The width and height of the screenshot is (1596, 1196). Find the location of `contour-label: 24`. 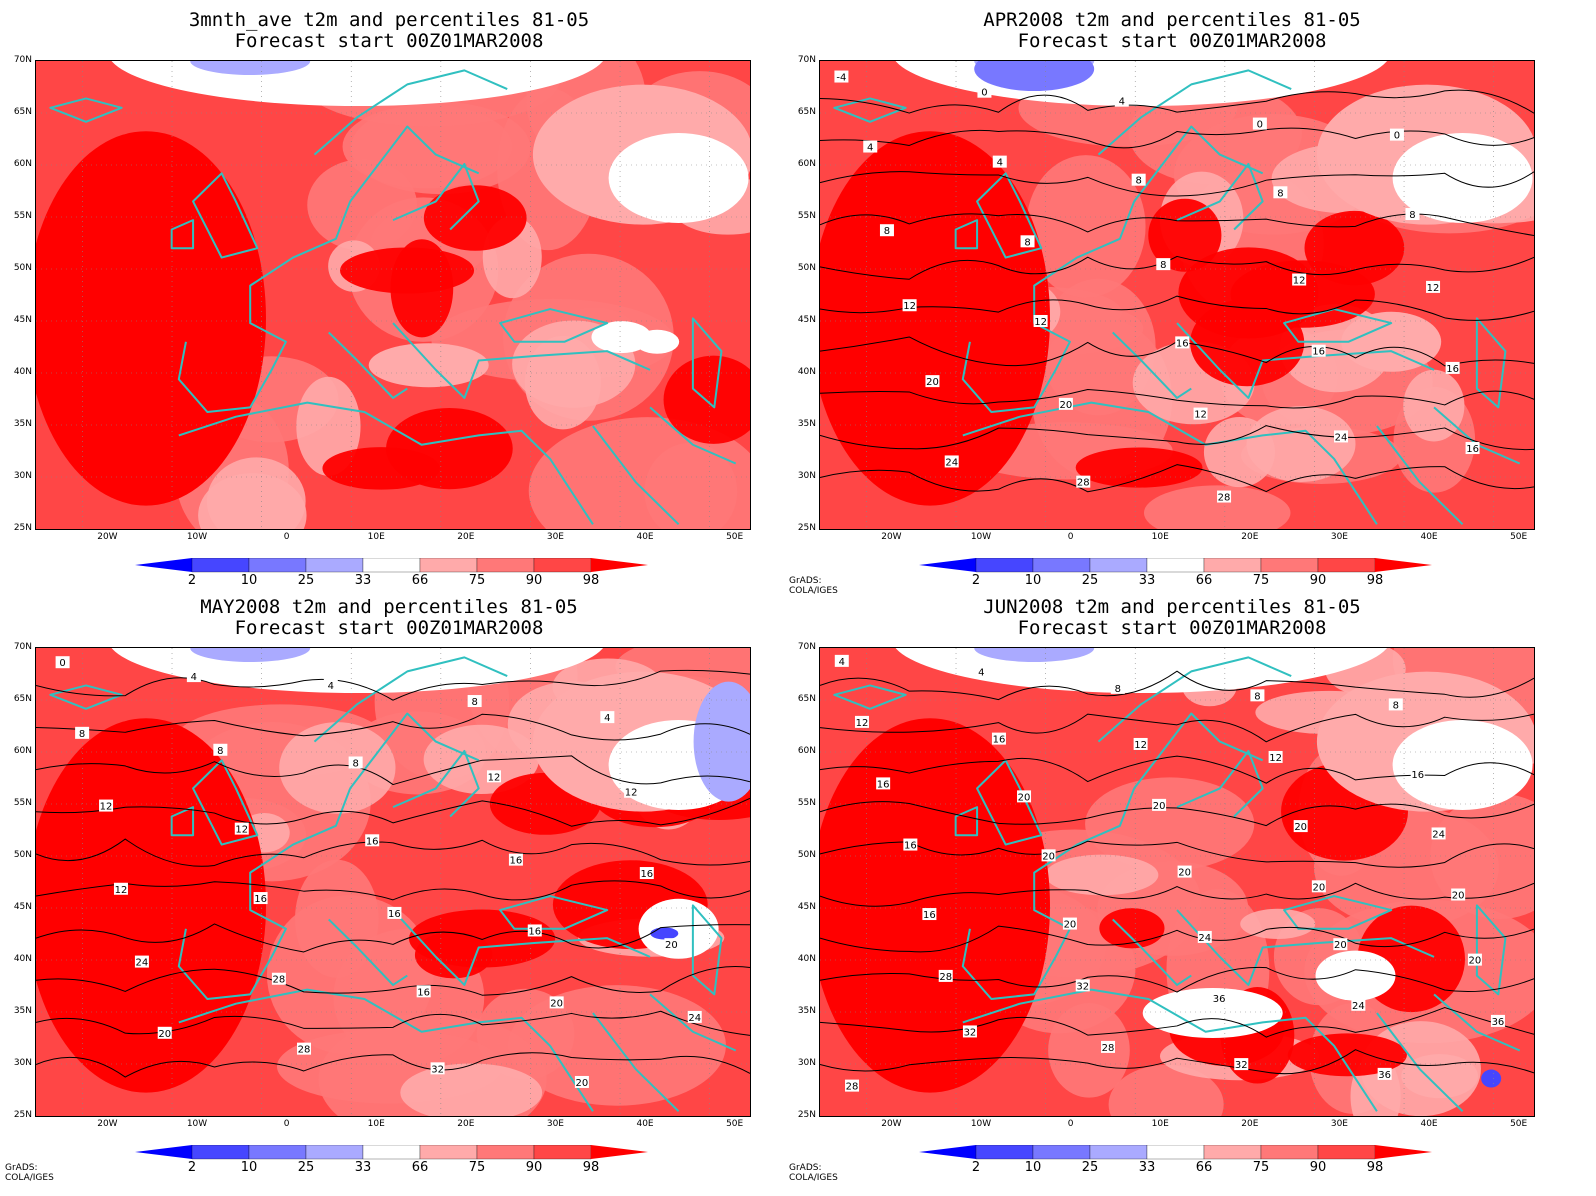

contour-label: 24 is located at coordinates (951, 461).